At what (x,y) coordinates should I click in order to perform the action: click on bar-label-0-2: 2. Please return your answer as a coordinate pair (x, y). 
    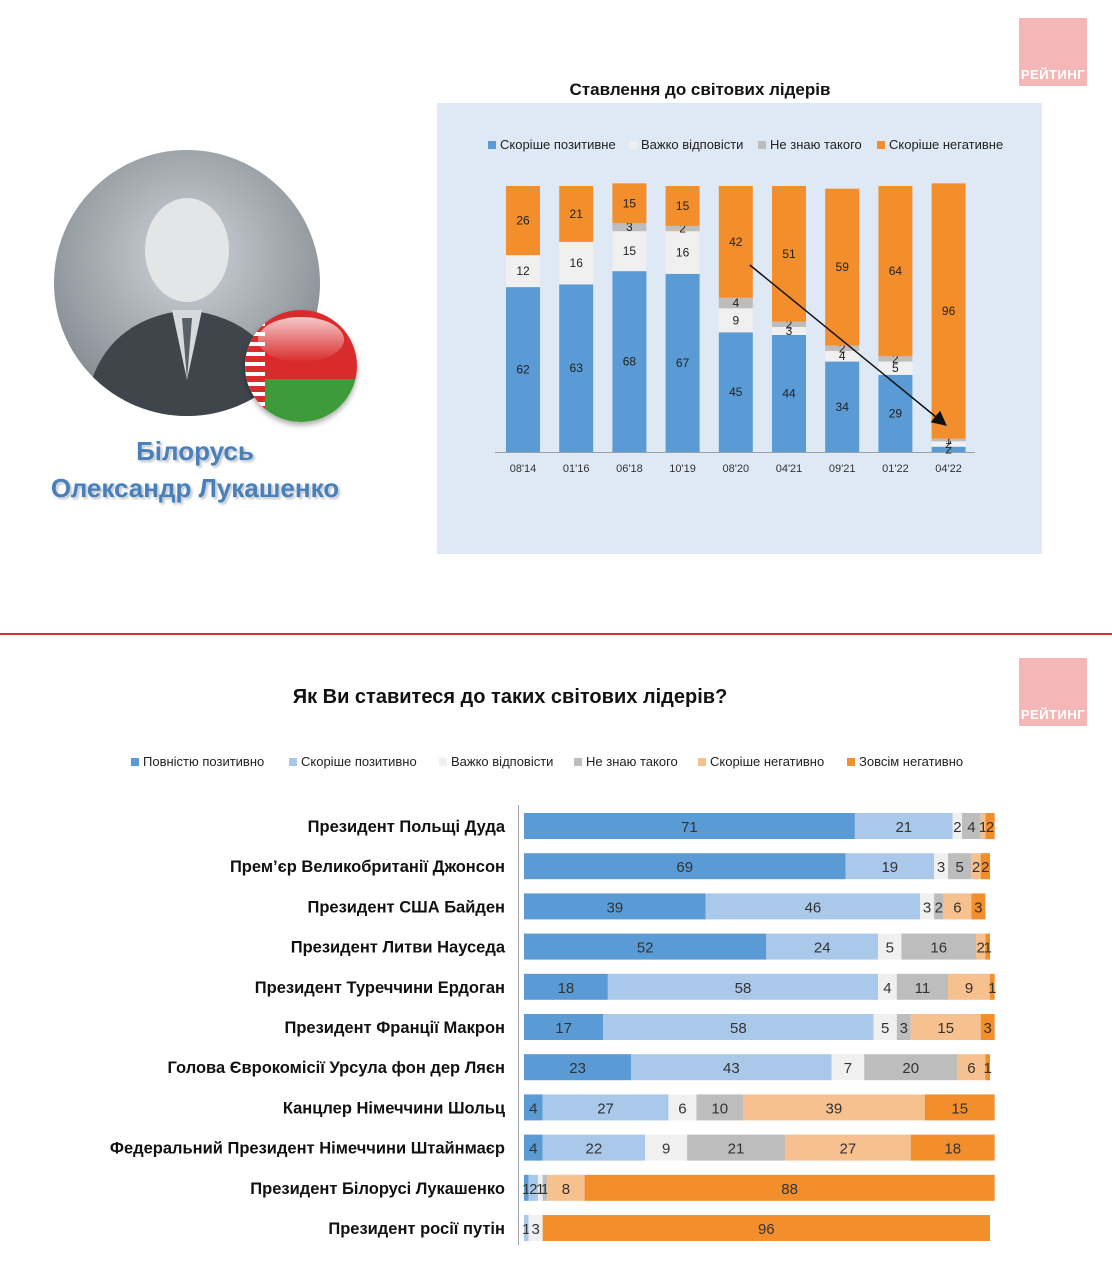
    Looking at the image, I should click on (957, 827).